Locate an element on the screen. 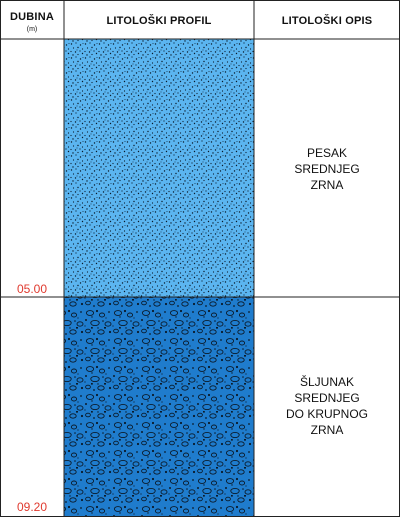 The image size is (400, 517). layer-2-depth: 09.20 is located at coordinates (32, 507).